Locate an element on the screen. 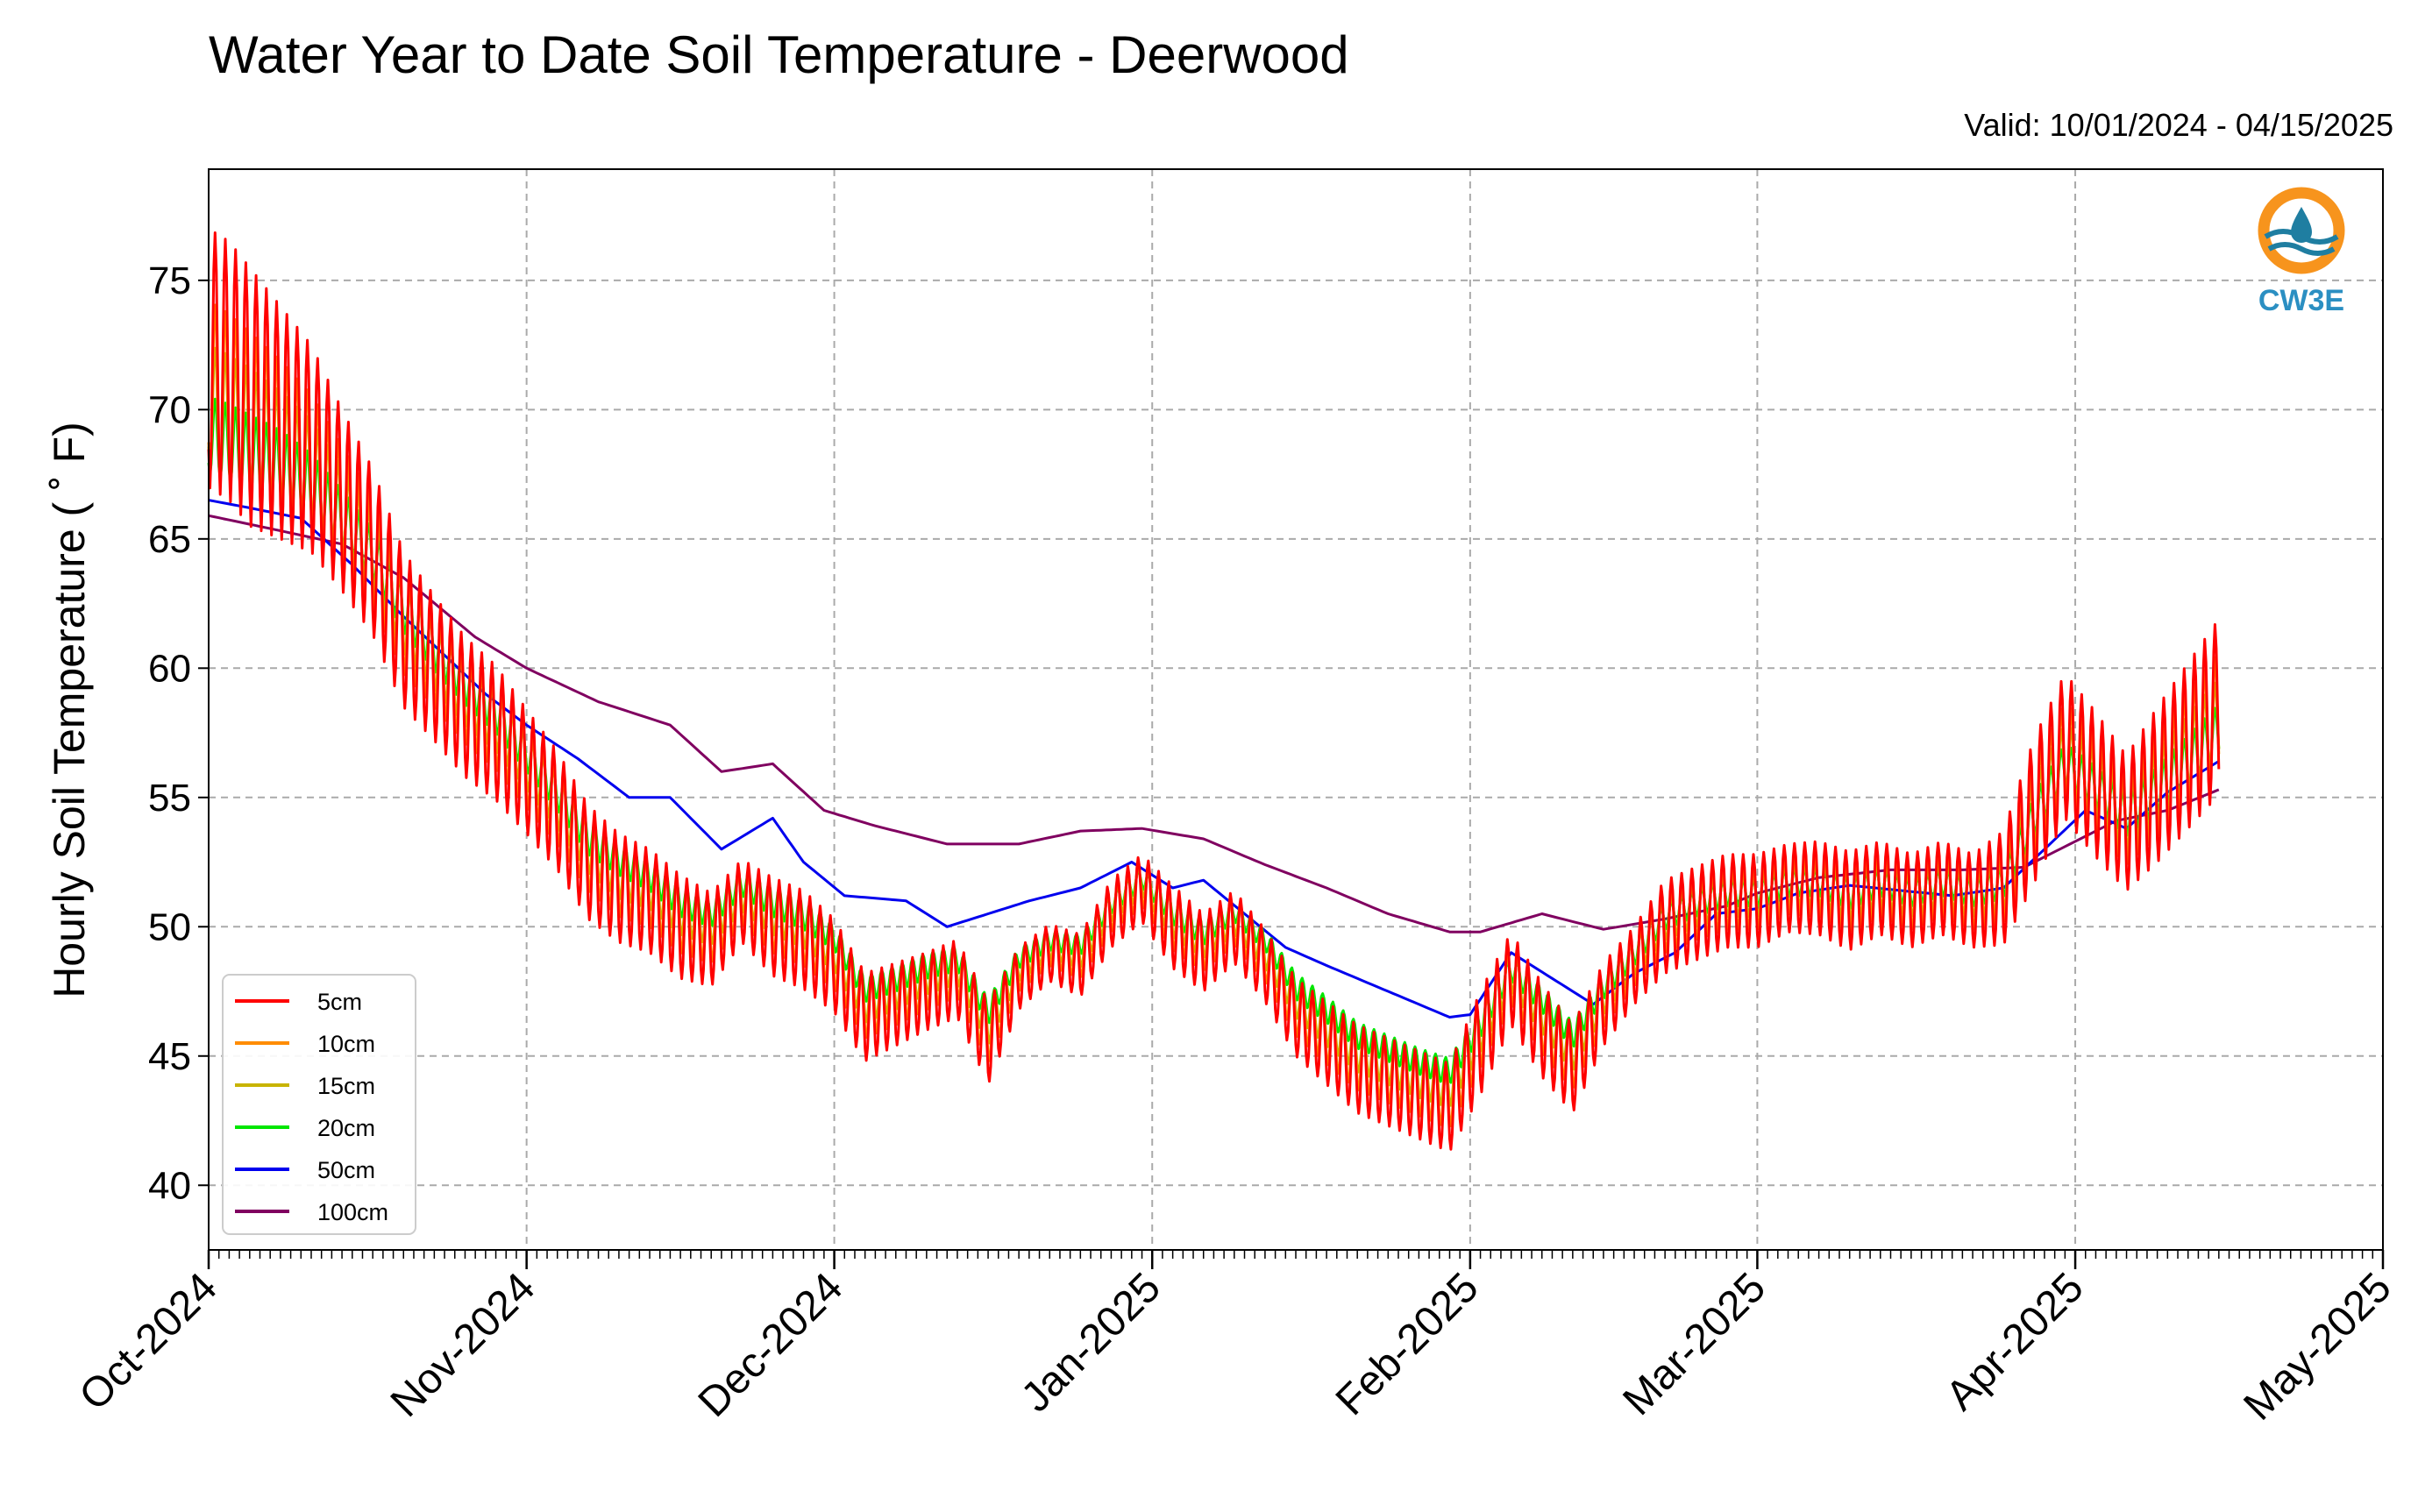 Image resolution: width=2418 pixels, height=1512 pixels. y-tick-label: 70 is located at coordinates (169, 409).